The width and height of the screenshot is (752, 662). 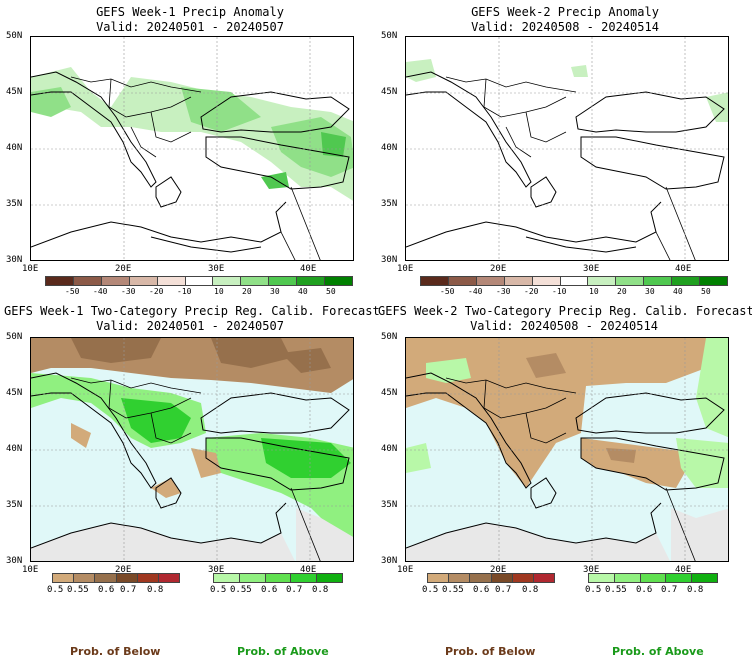 What do you see at coordinates (622, 291) in the screenshot?
I see `anomaly-tick: 20` at bounding box center [622, 291].